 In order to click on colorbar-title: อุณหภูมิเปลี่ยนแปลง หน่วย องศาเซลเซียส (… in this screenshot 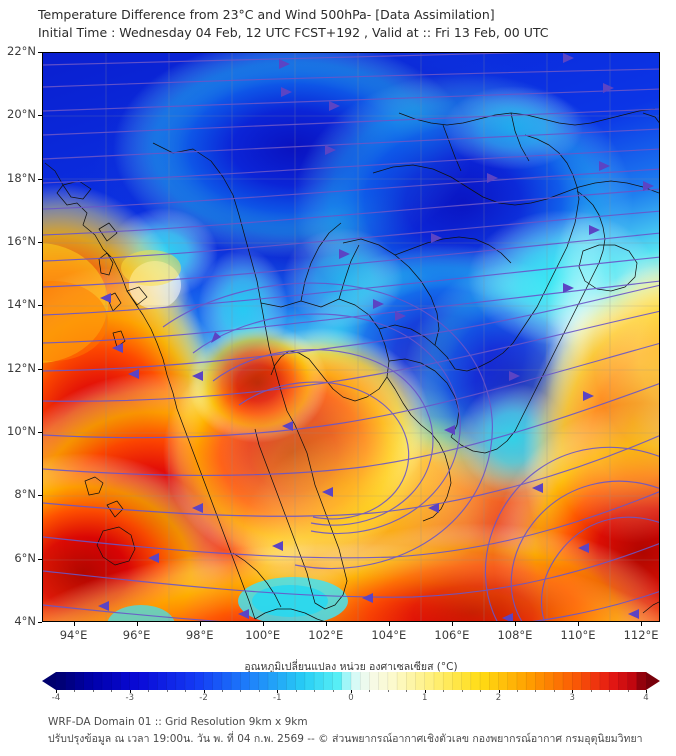, I will do `click(351, 667)`.